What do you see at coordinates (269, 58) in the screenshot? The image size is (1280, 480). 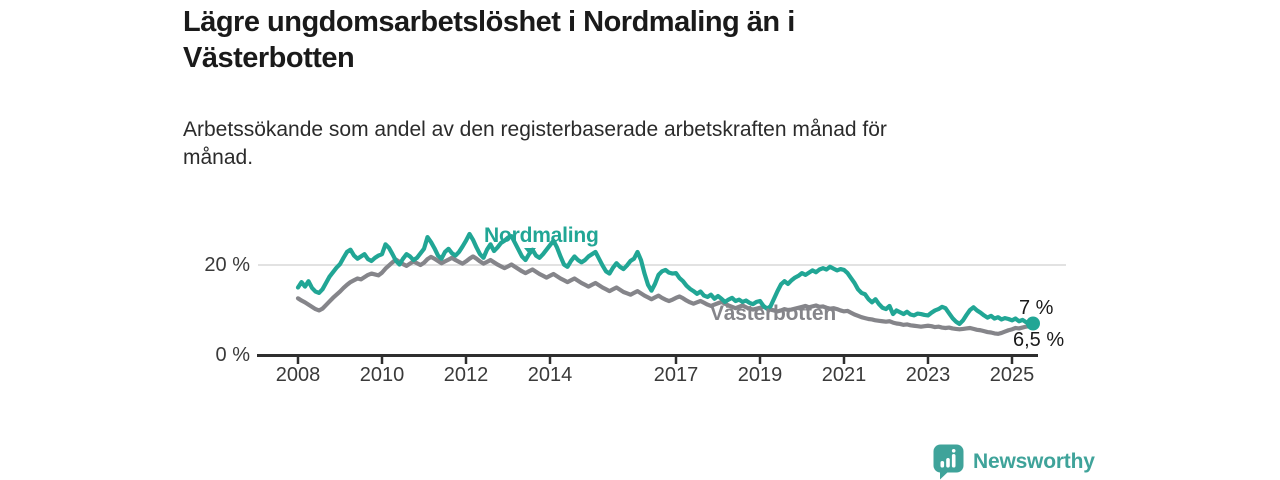 I see `title-line-2: Västerbotten` at bounding box center [269, 58].